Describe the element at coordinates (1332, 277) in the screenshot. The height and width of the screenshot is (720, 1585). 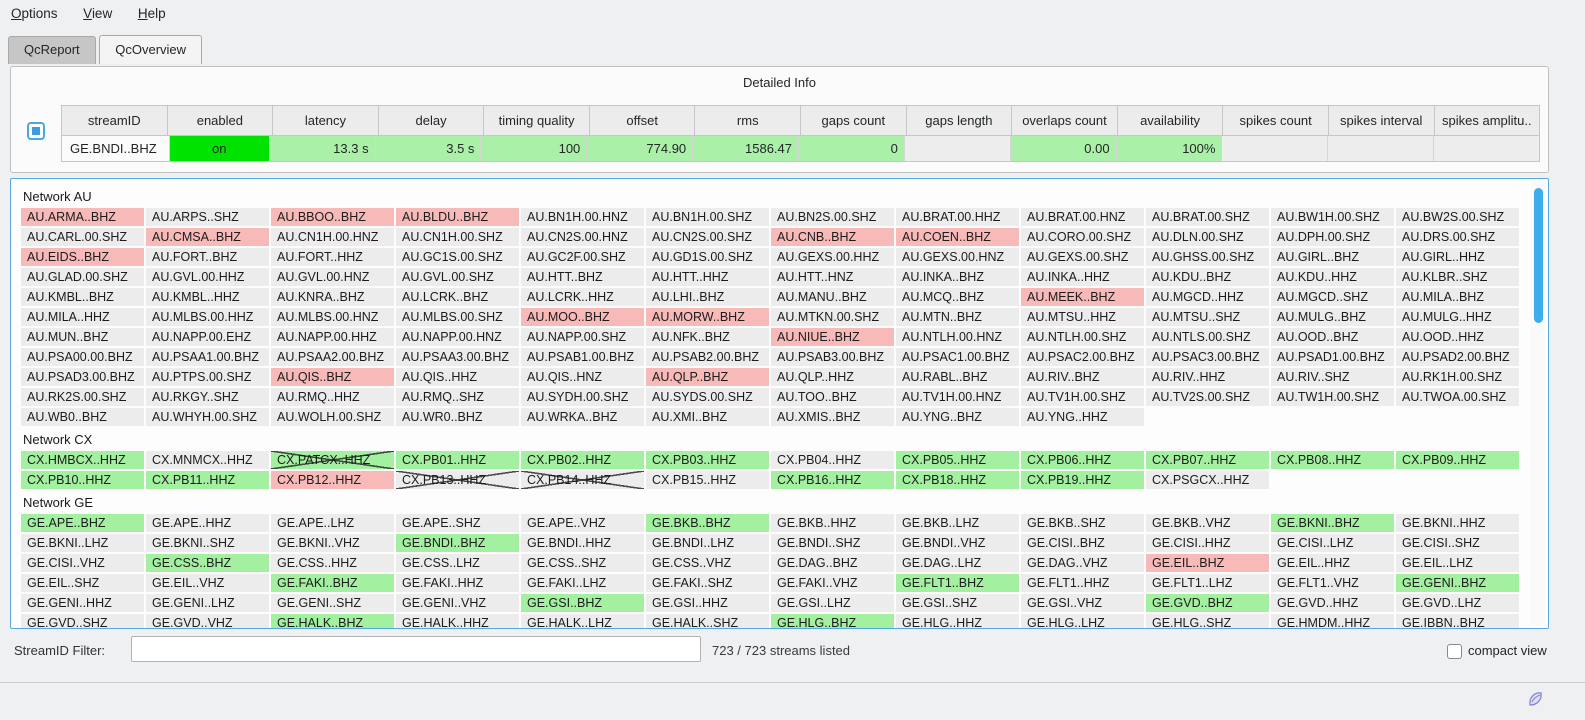
I see `stream-cell: AU.KDU..HHZ` at that location.